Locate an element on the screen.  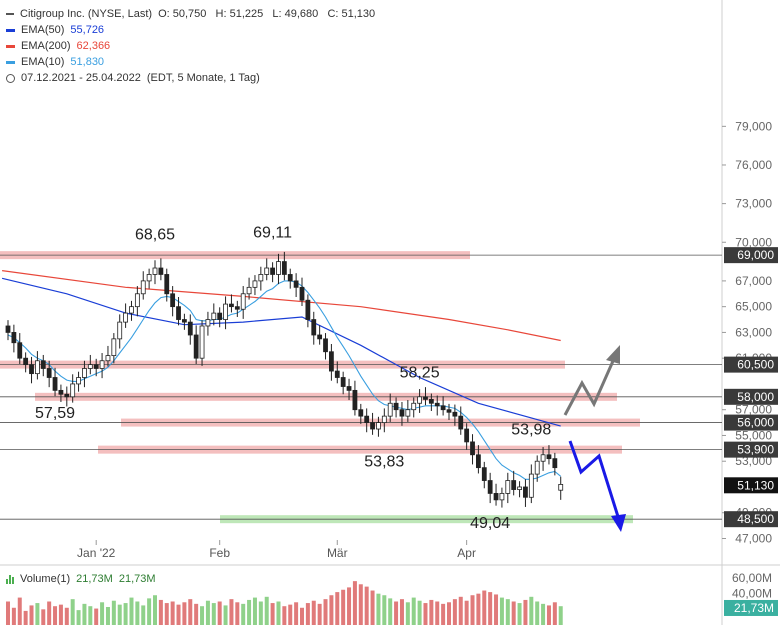
volume-badge is located at coordinates (751, 607).